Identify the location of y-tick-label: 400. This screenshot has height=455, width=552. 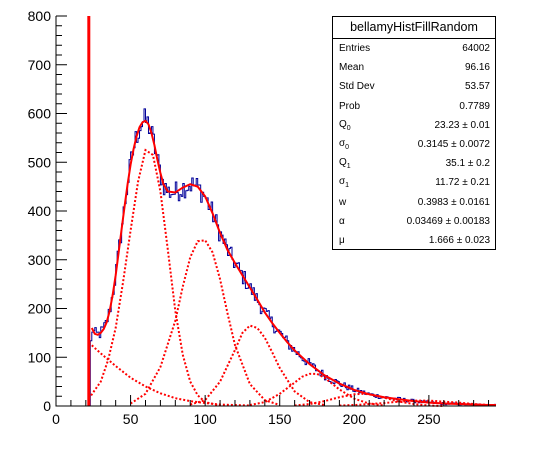
(40, 211).